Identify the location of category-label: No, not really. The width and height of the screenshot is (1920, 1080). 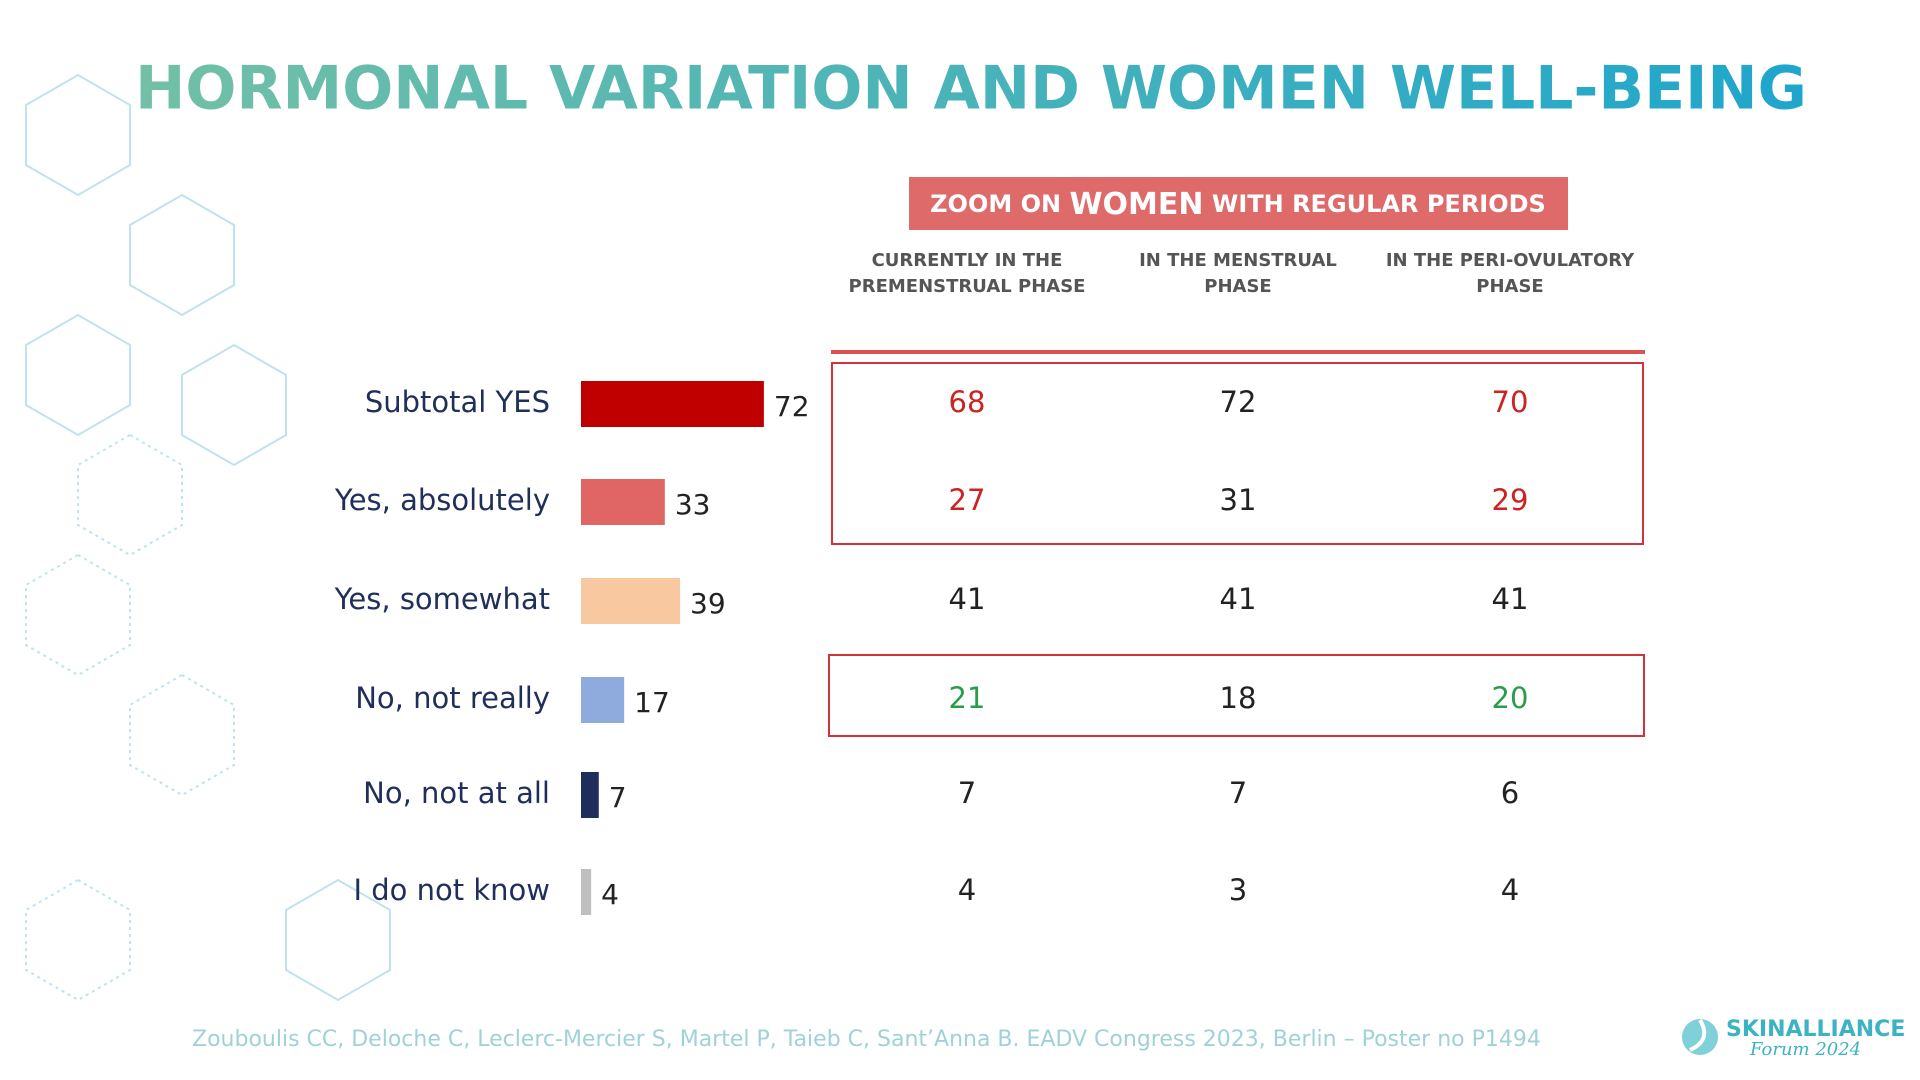
(452, 698).